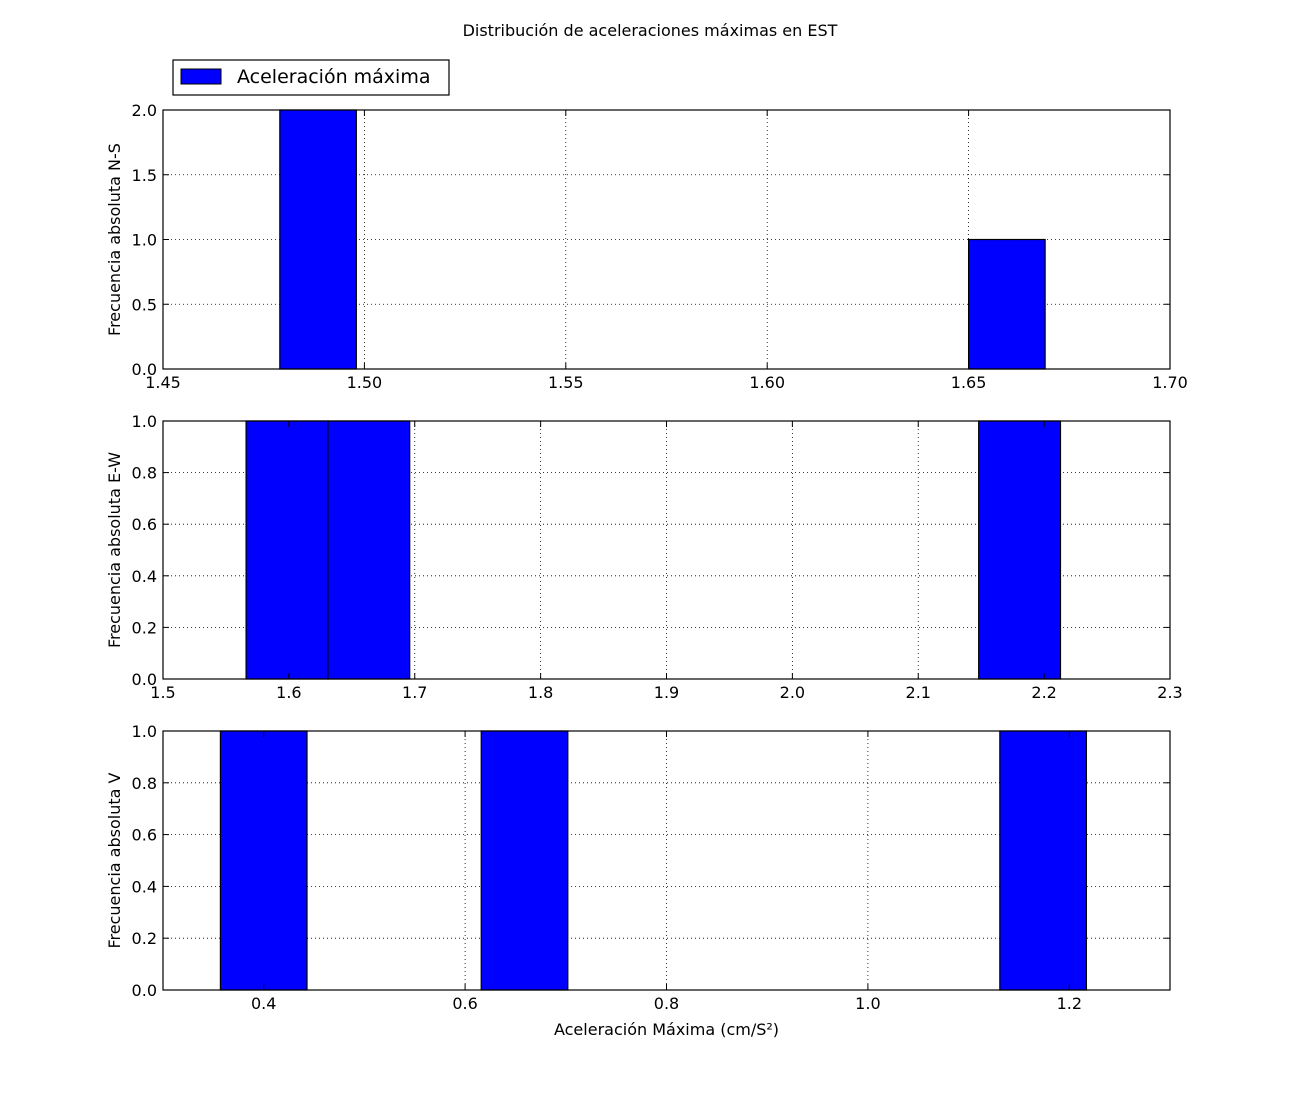 This screenshot has width=1300, height=1100. What do you see at coordinates (144, 783) in the screenshot?
I see `subplot-2-ytick-label-4: 0.8` at bounding box center [144, 783].